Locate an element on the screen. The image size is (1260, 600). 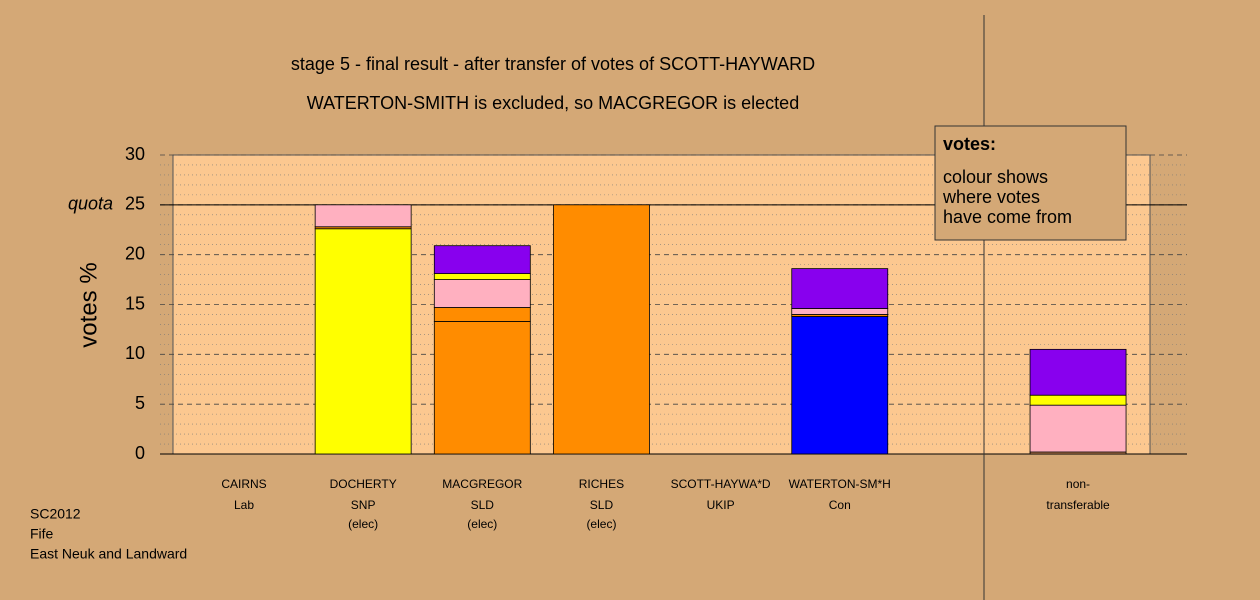
quota-label: quota is located at coordinates (90, 204).